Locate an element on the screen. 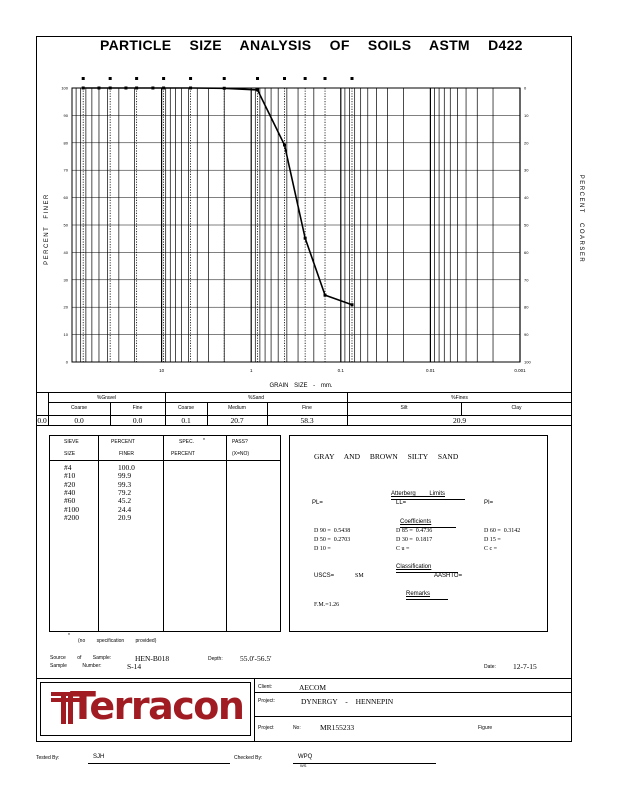 The width and height of the screenshot is (618, 800). coef-title: Coefficients is located at coordinates (416, 522).